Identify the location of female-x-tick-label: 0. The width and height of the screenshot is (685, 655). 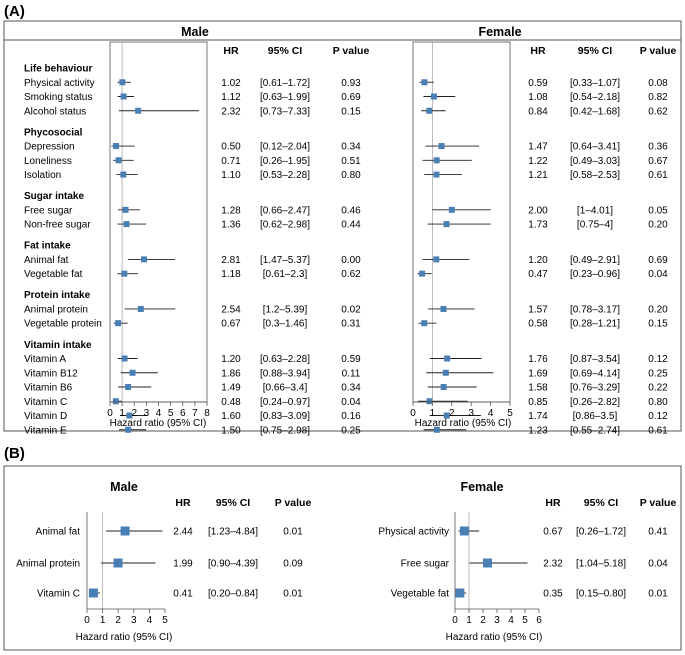
(413, 413).